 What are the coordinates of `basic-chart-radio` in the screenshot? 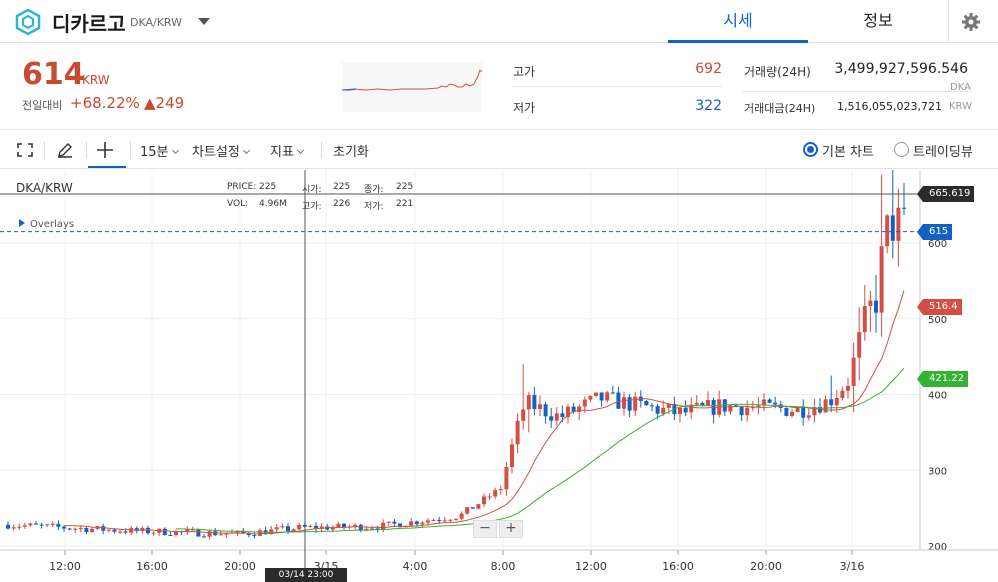 It's located at (810, 149).